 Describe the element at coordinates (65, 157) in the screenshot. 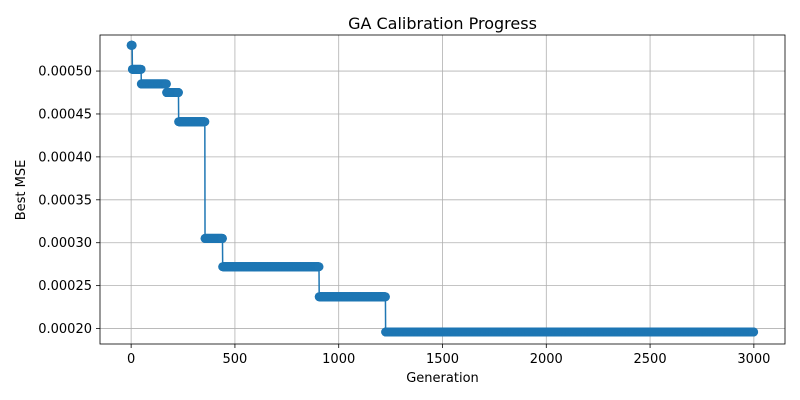

I see `y-tick-label: 0.00040` at that location.